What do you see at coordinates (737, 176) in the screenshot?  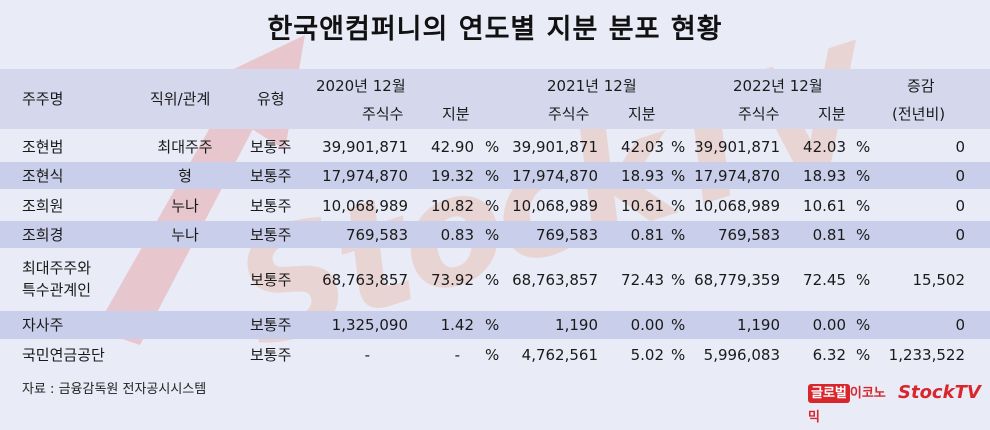 I see `table-row-shares-2022: 17,974,870` at bounding box center [737, 176].